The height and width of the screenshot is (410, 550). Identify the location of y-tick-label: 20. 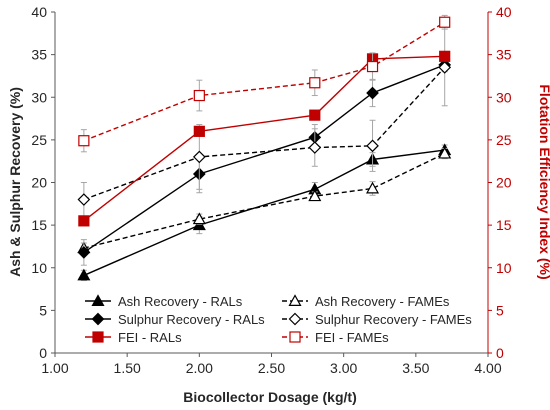
(39, 183).